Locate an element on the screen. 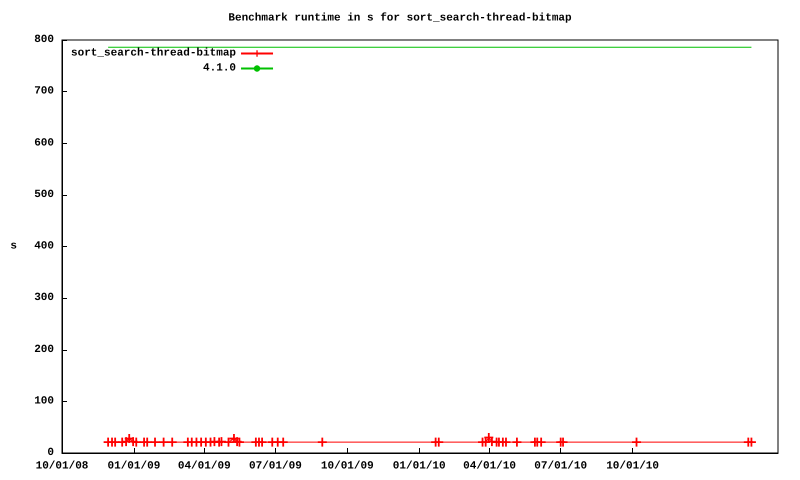  x-tick-label: 01/01/10 is located at coordinates (419, 466).